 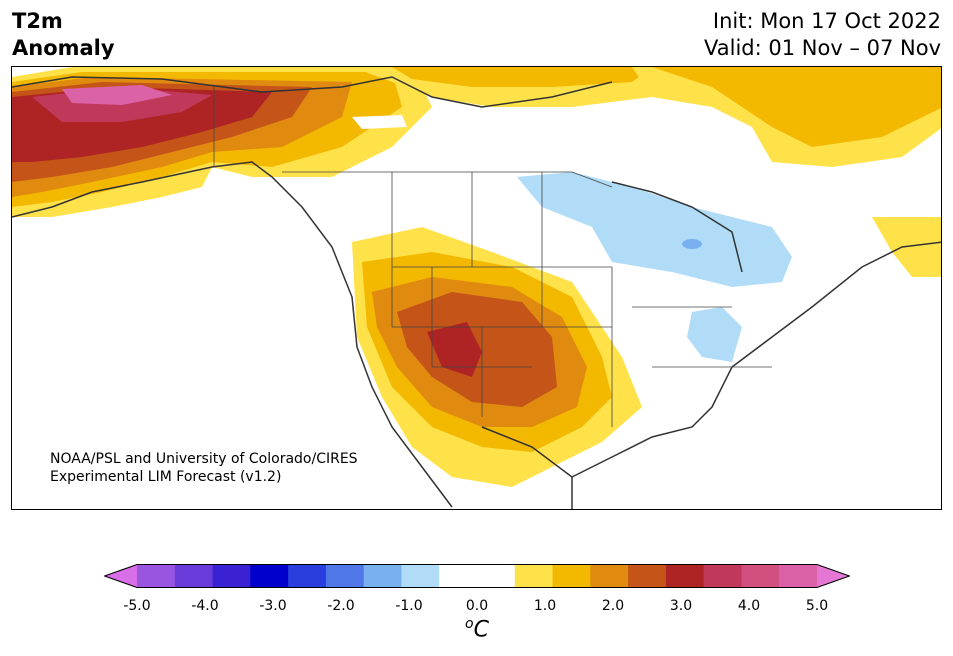 I want to click on colorbar-extend-low, so click(x=120, y=576).